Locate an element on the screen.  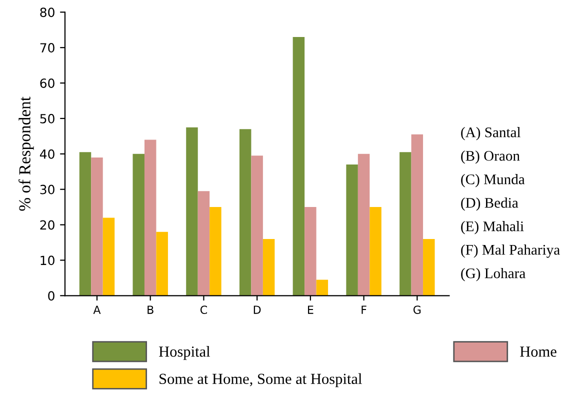
text: (E) Mahali is located at coordinates (492, 227).